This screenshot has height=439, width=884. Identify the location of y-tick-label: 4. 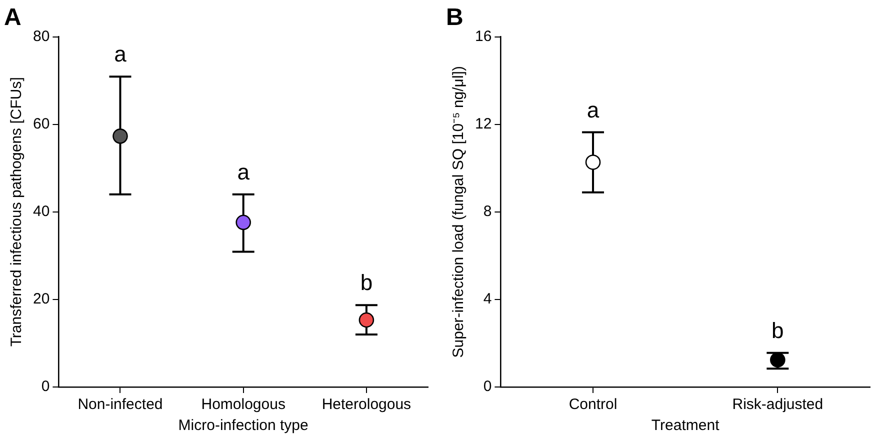
(487, 299).